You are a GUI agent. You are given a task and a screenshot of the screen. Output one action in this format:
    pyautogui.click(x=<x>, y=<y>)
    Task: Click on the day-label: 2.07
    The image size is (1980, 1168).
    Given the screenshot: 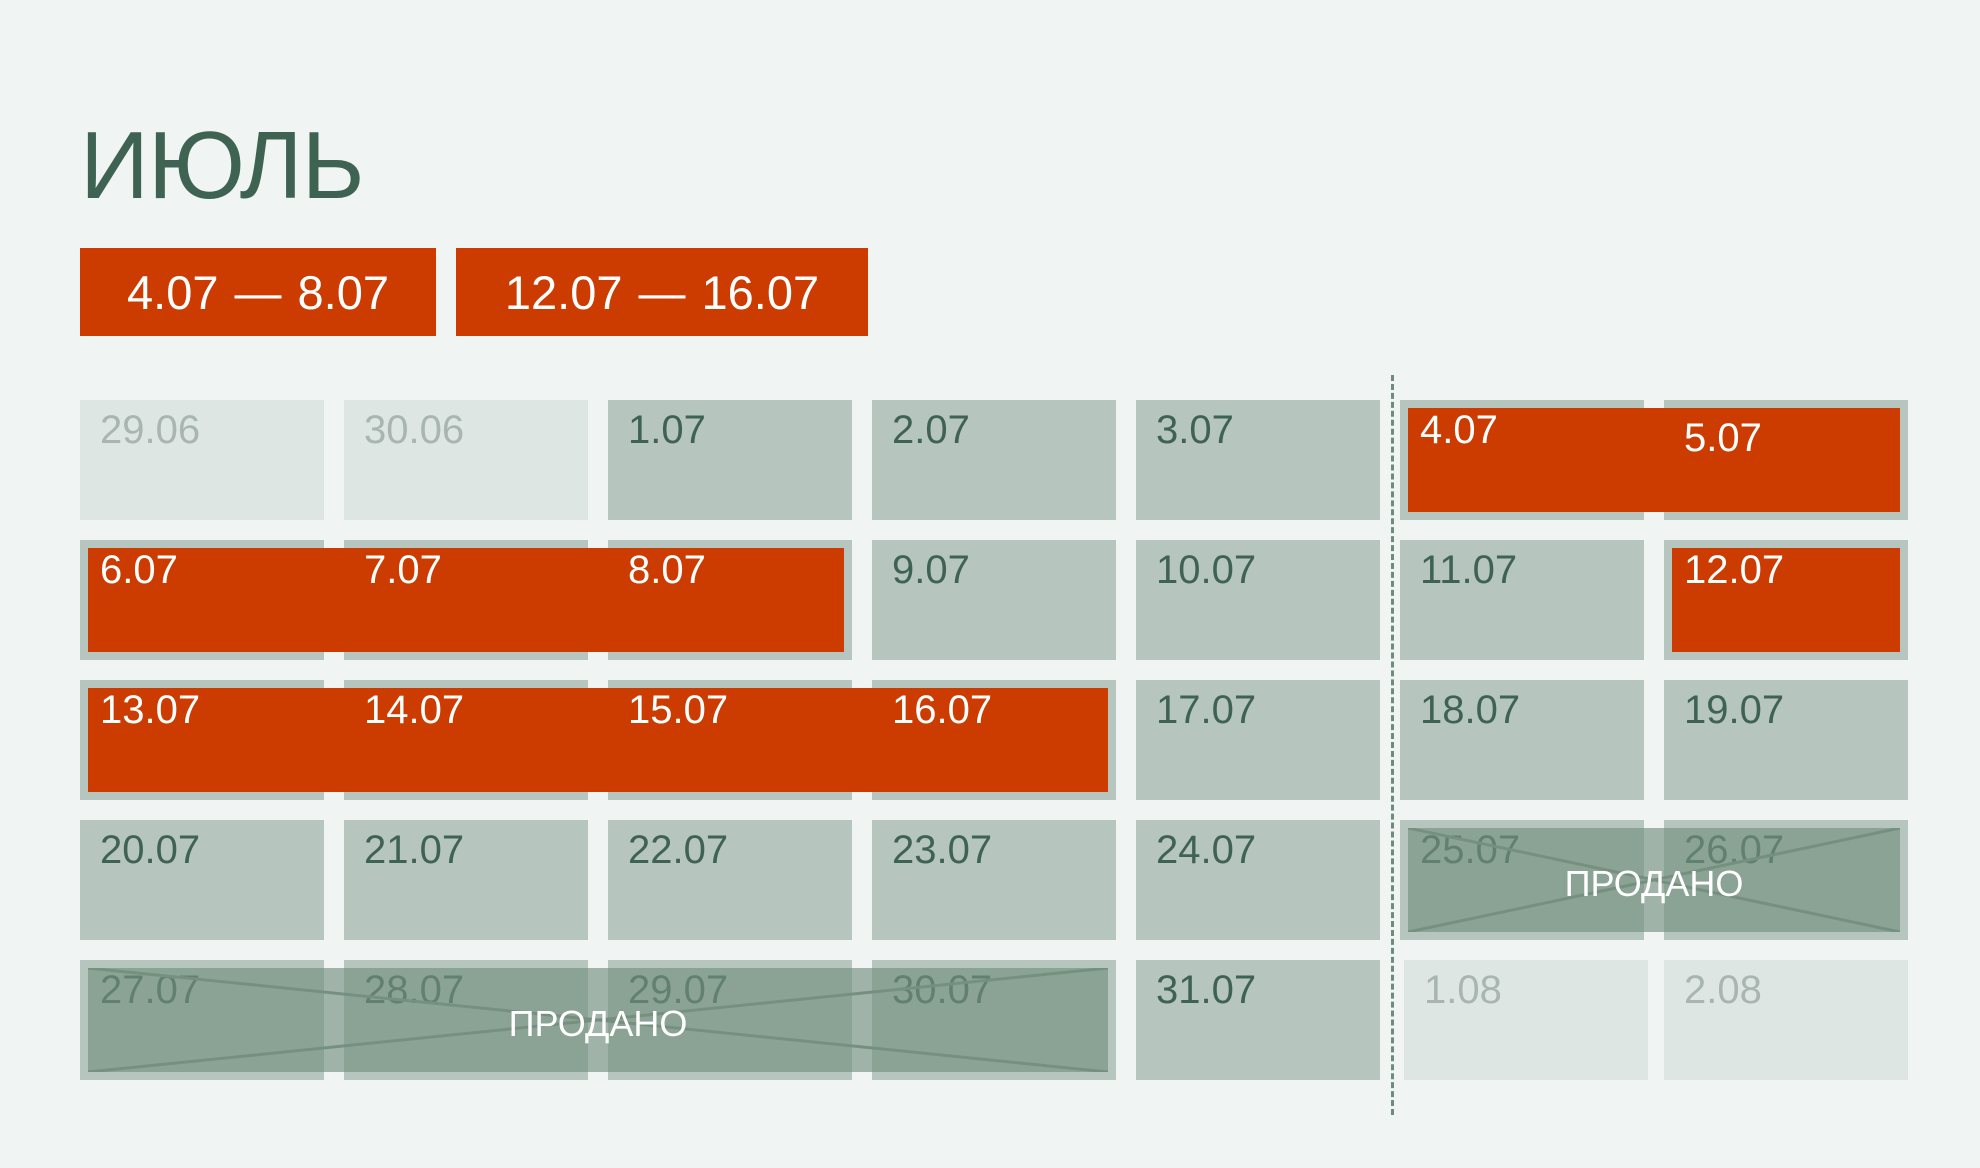 What is the action you would take?
    pyautogui.click(x=931, y=430)
    